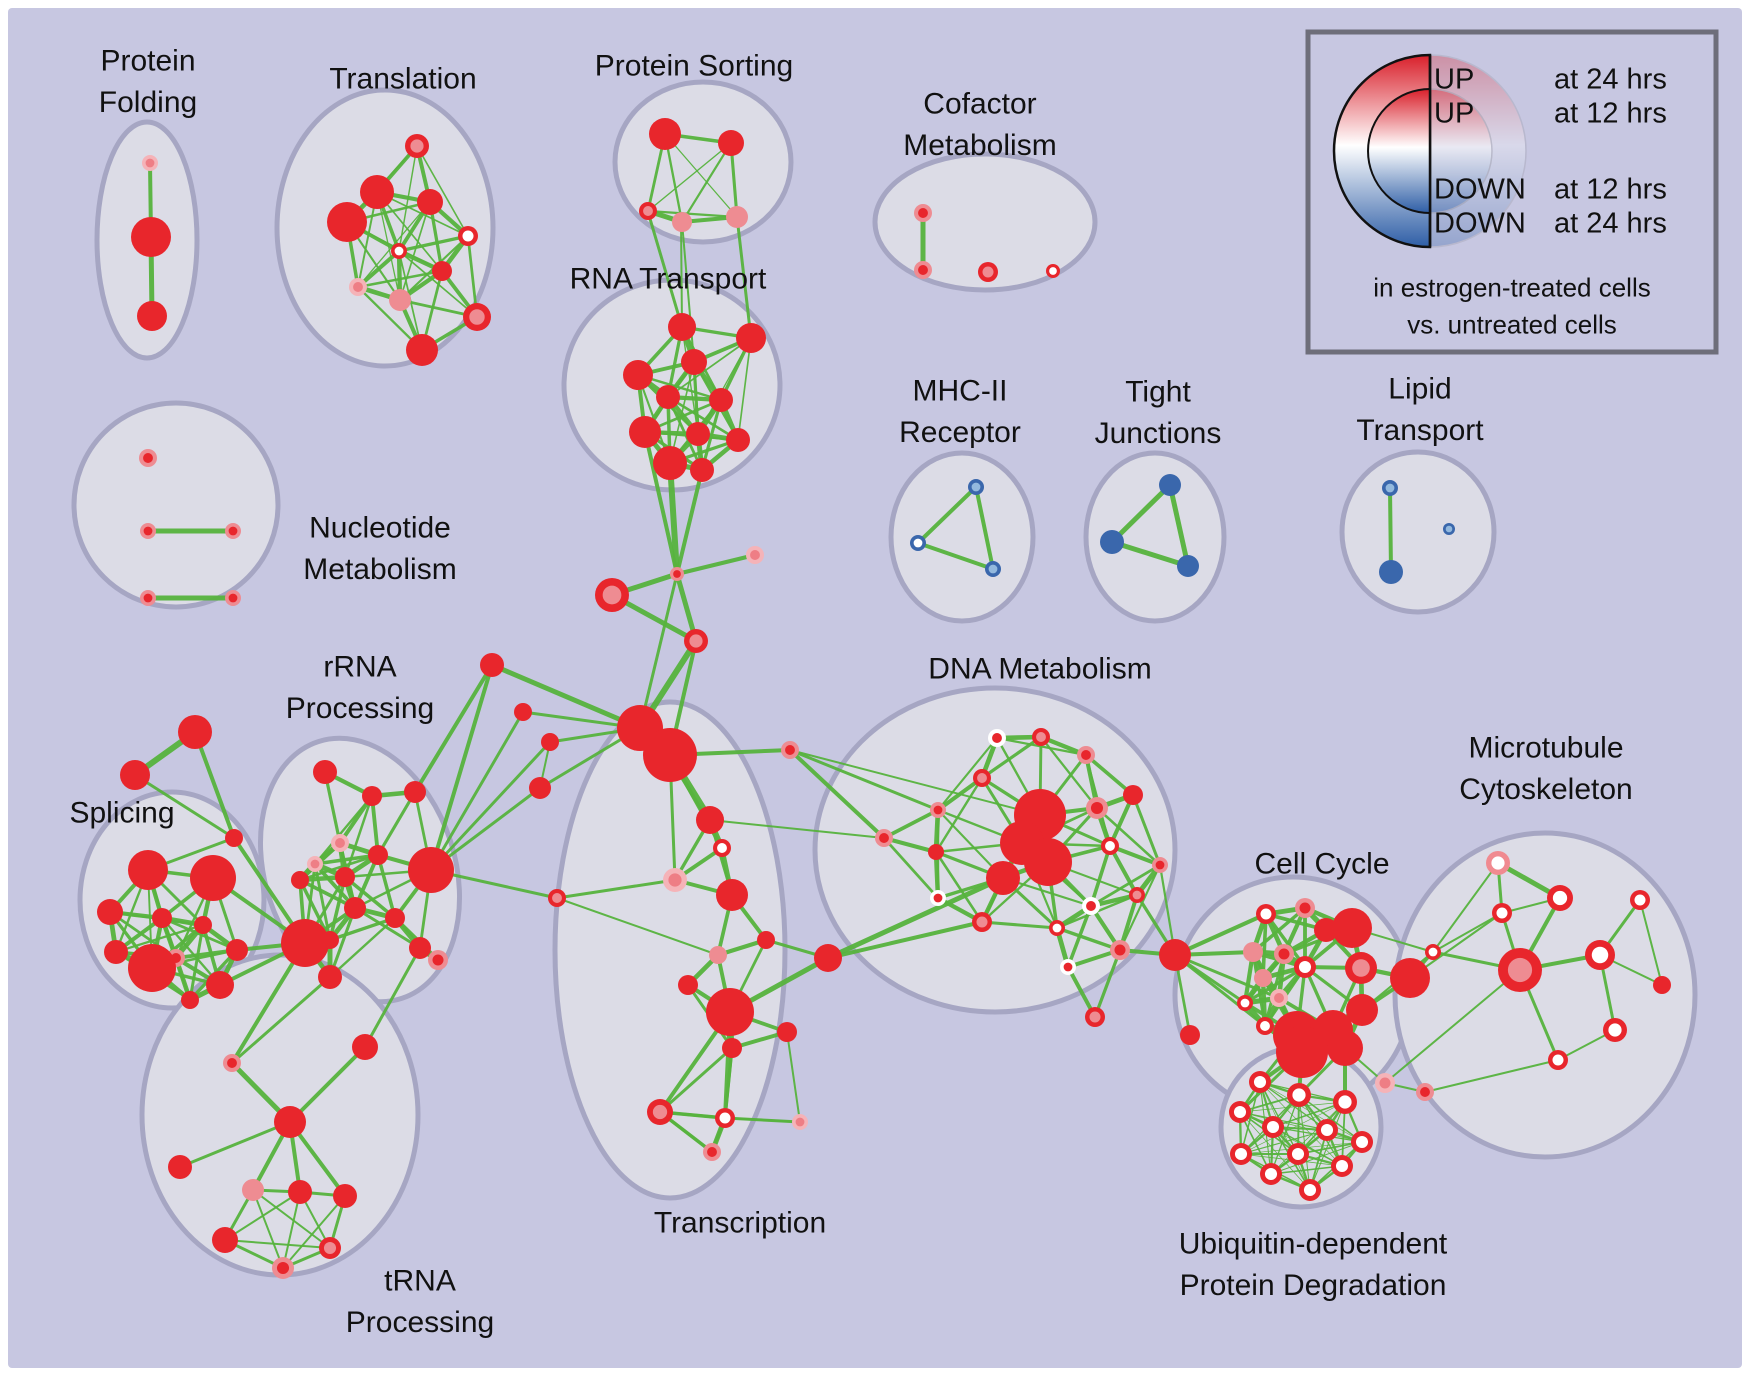 This screenshot has width=1750, height=1376. I want to click on edge-trna-processing, so click(314, 1232).